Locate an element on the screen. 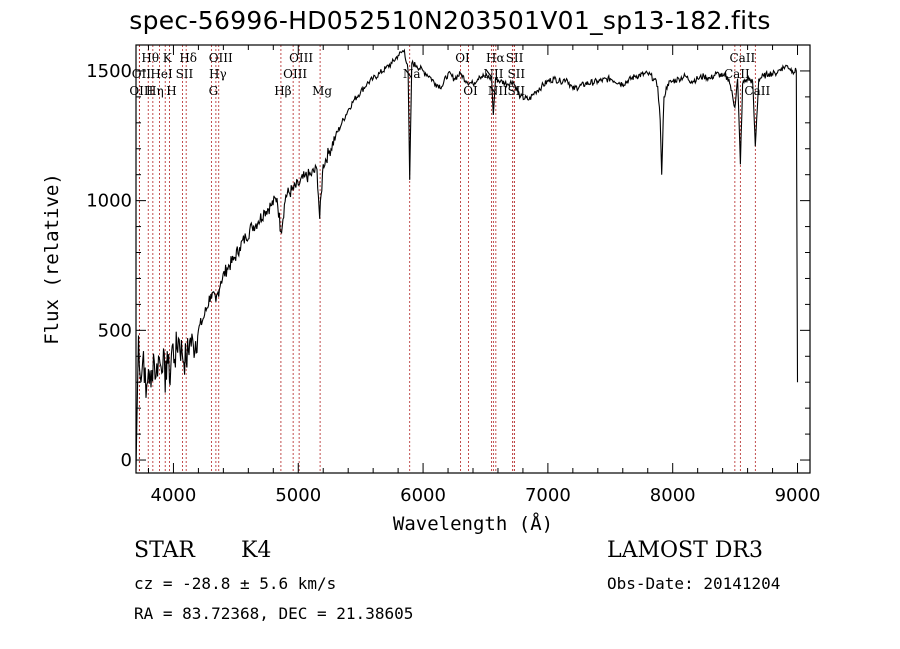 The width and height of the screenshot is (900, 649). line-mark-label: Hβ is located at coordinates (282, 91).